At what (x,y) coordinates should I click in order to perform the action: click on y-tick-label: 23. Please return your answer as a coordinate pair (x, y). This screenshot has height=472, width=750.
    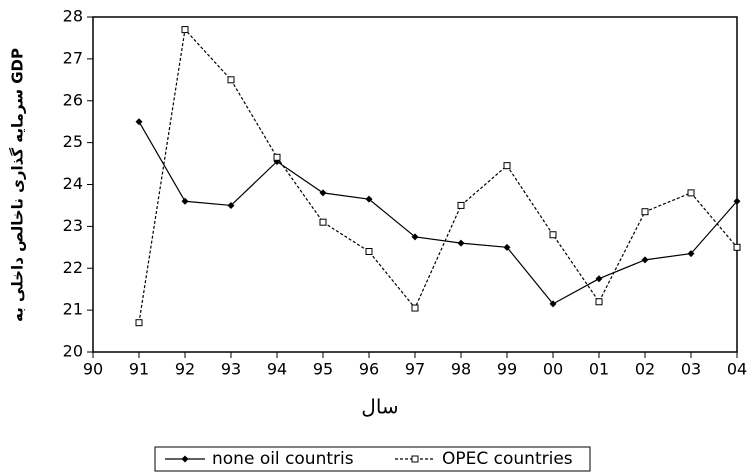
    Looking at the image, I should click on (73, 225).